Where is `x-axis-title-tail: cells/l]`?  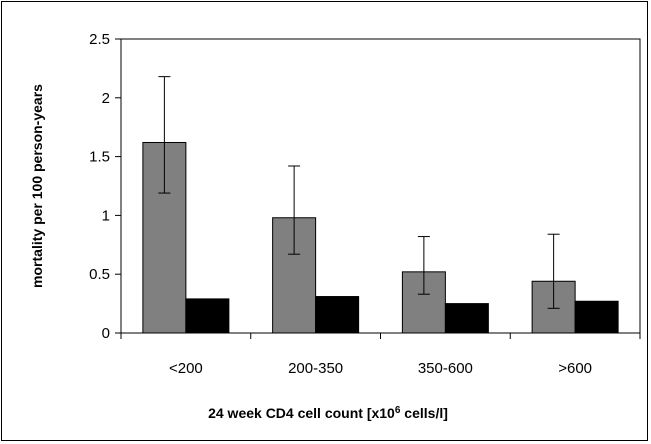
x-axis-title-tail: cells/l] is located at coordinates (423, 413).